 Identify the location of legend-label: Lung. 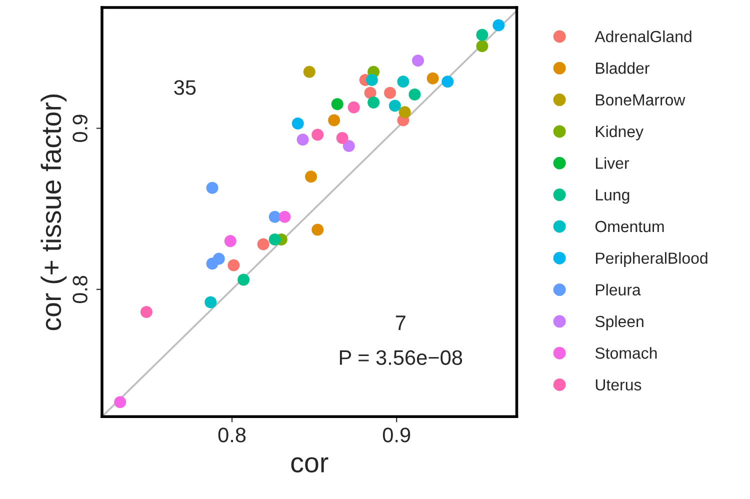
(613, 196).